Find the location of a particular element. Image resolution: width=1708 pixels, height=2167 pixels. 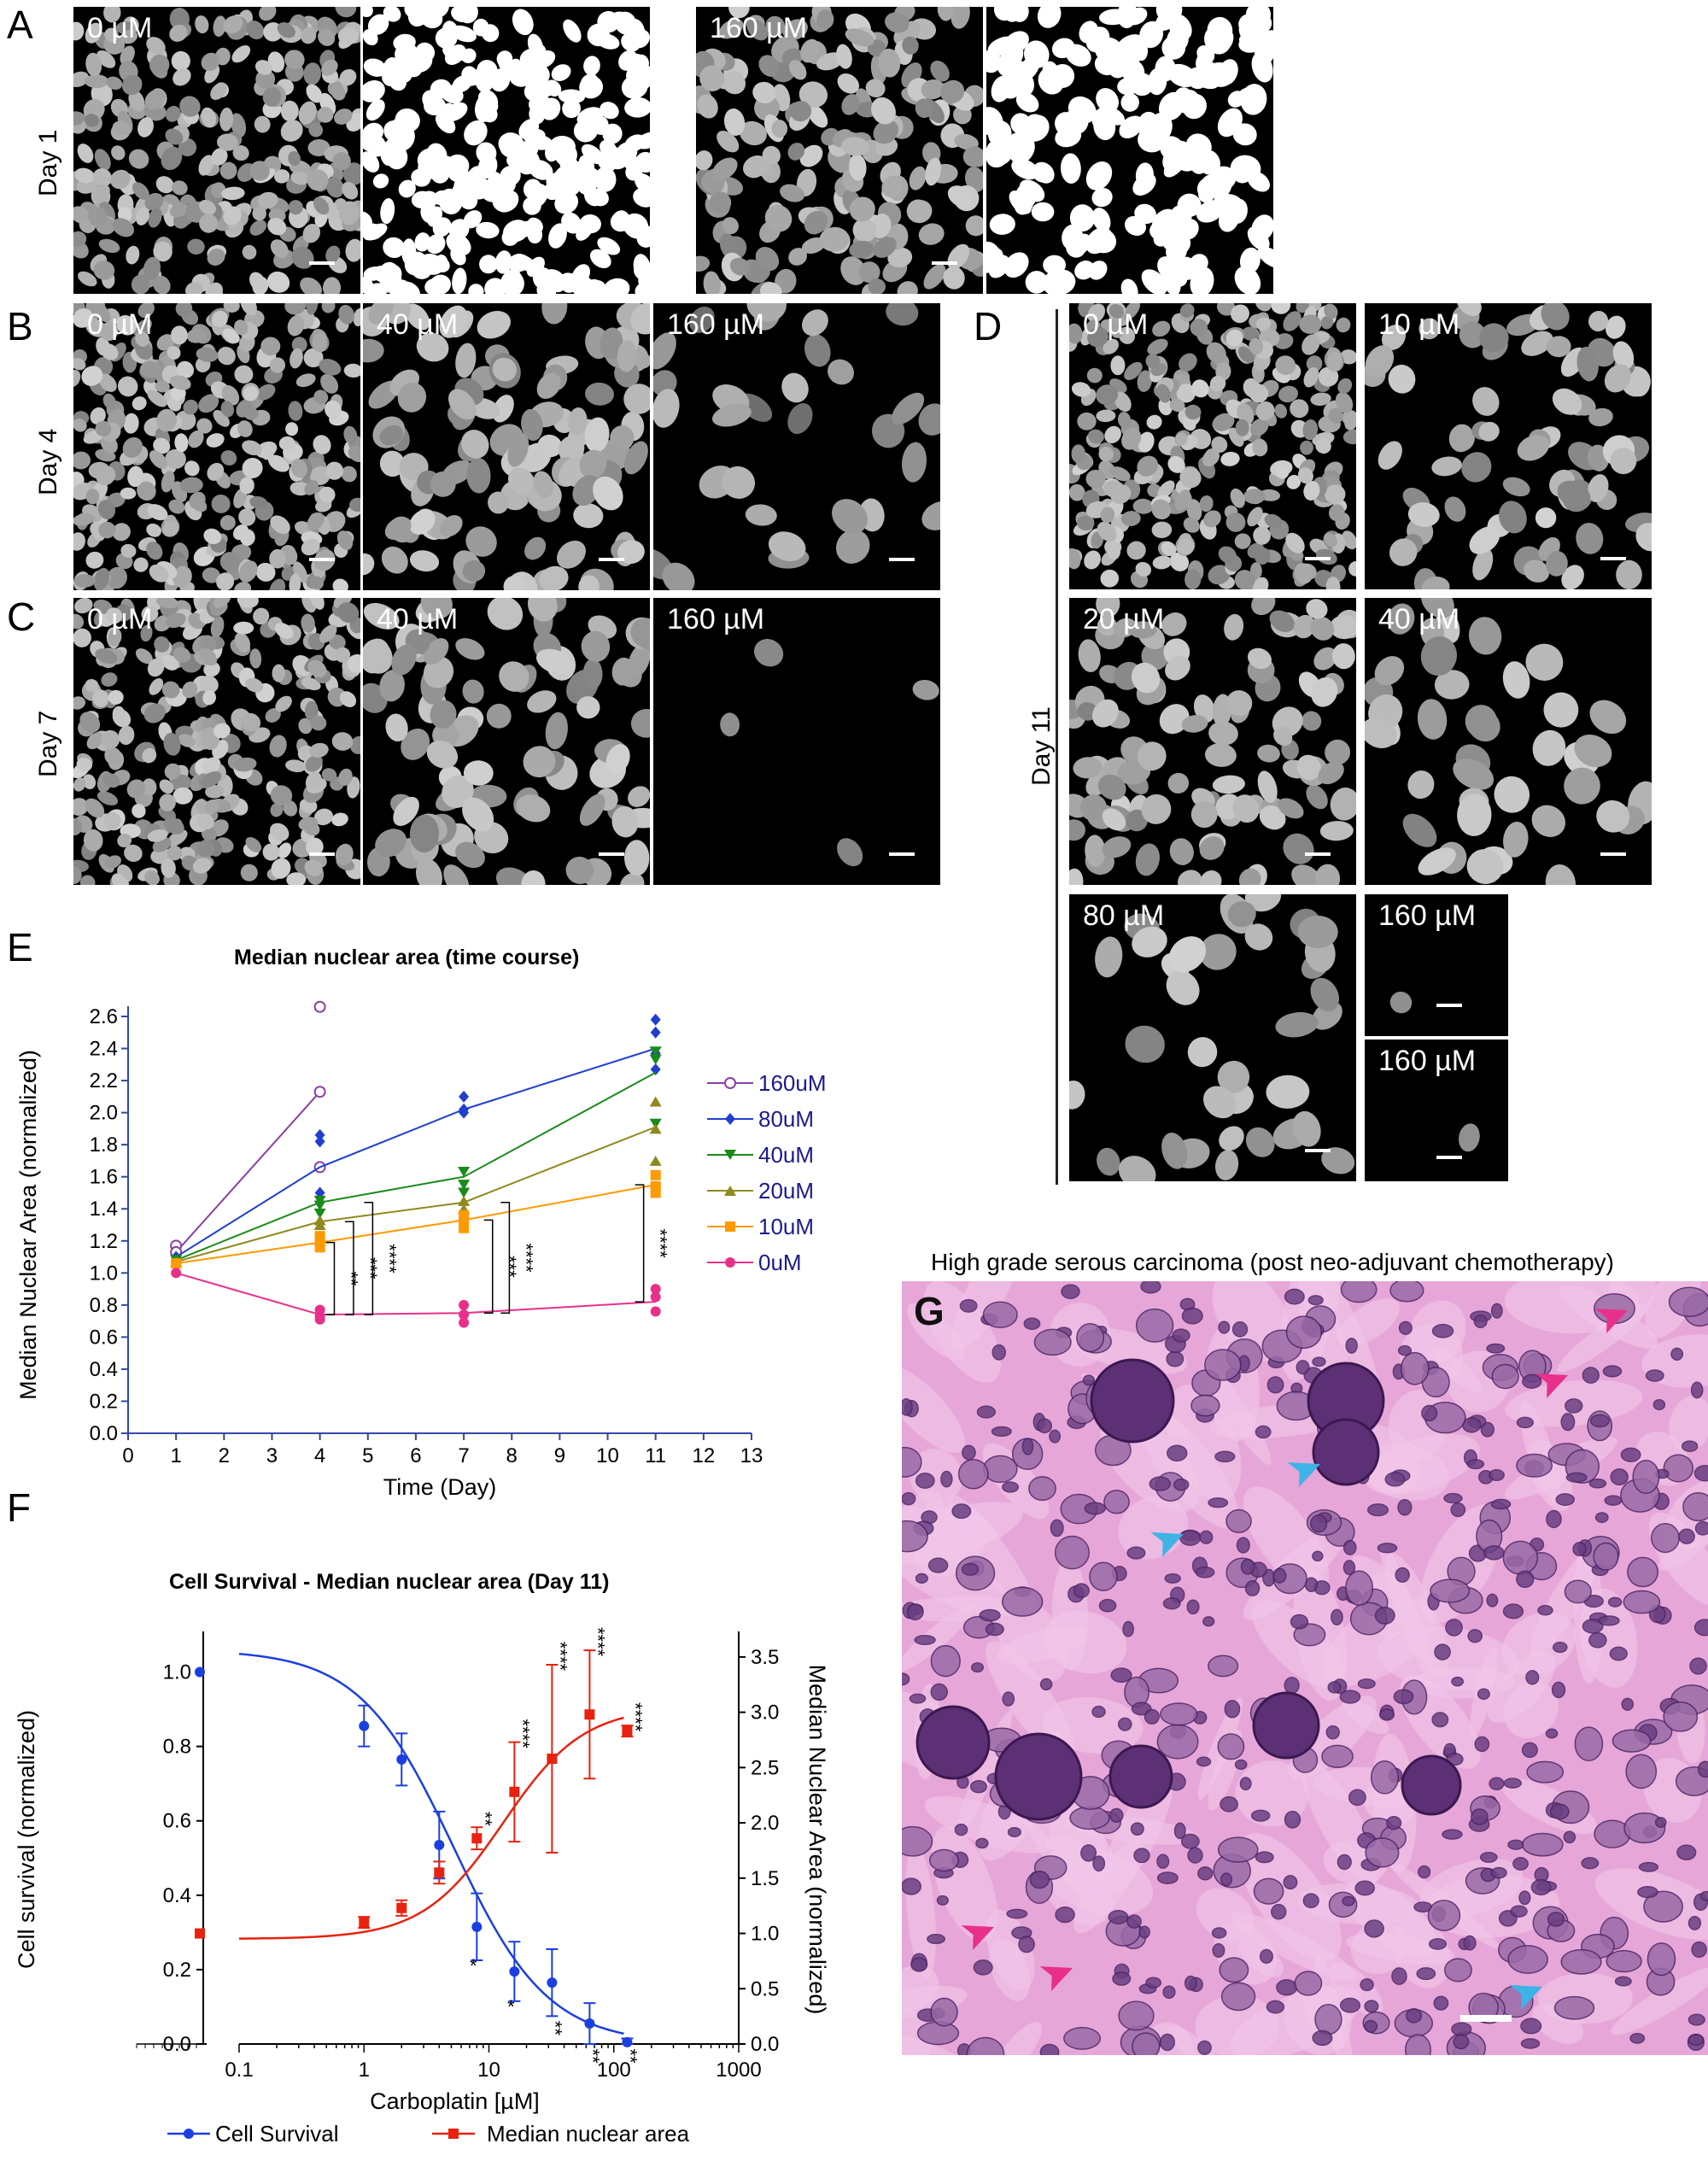

series-line is located at coordinates (416, 1224).